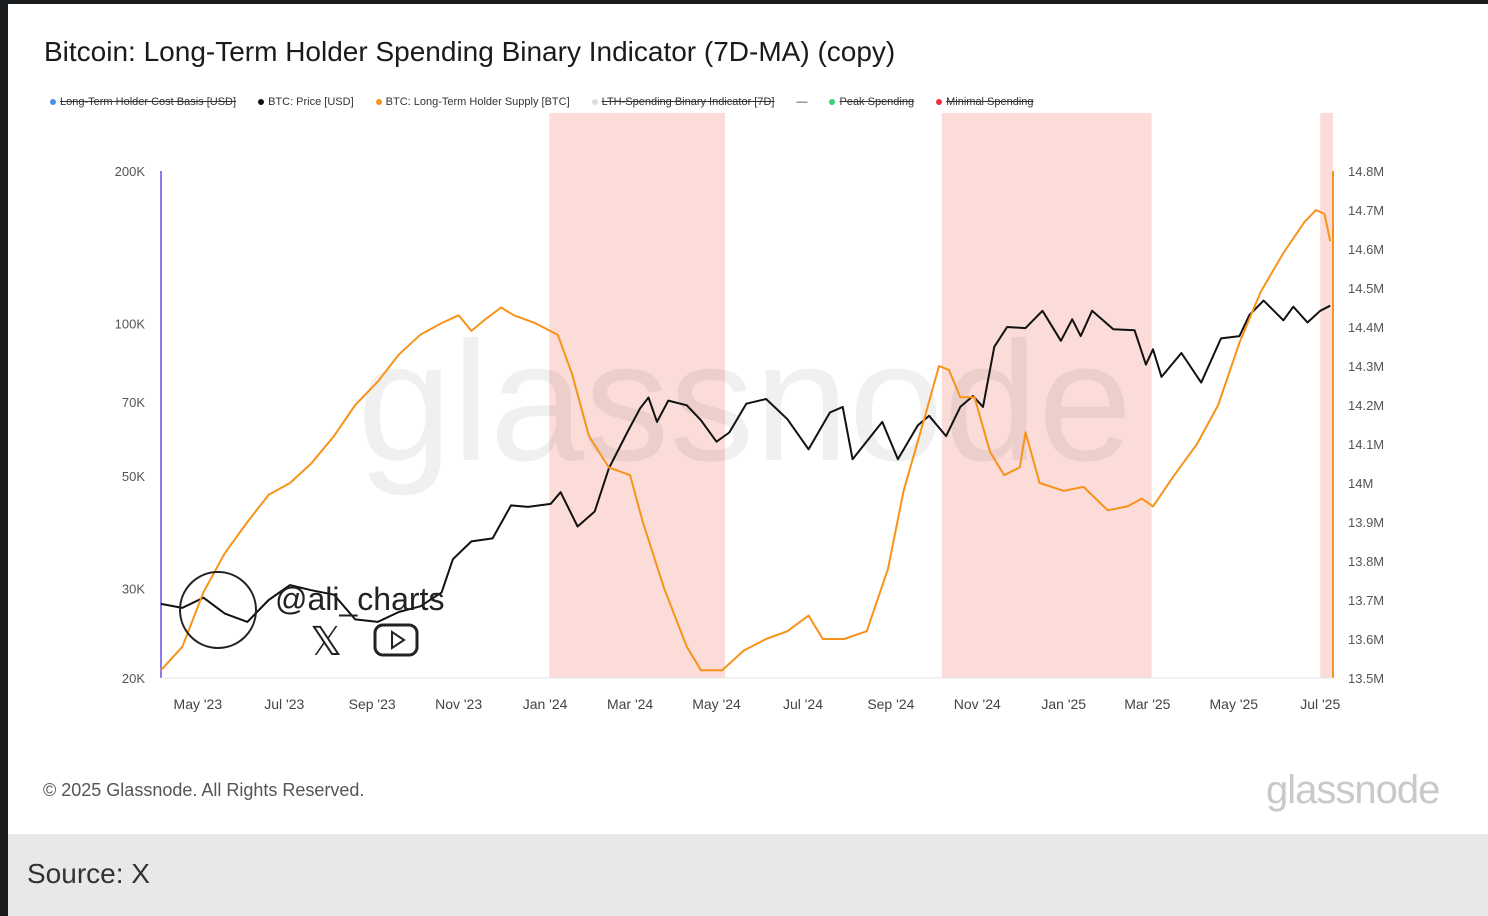 The image size is (1488, 916). Describe the element at coordinates (1366, 444) in the screenshot. I see `y-right-tick-label: 14.1M` at that location.